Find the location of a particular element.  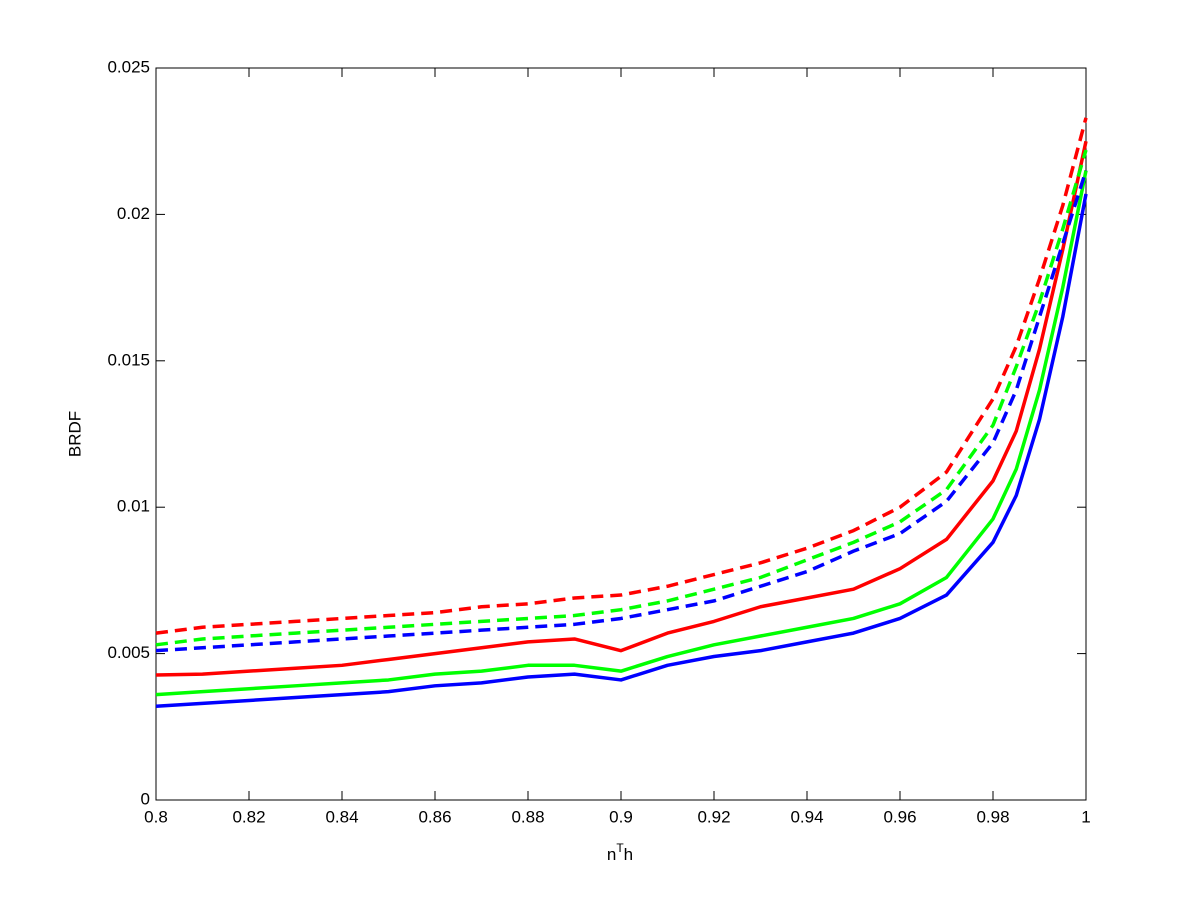

x-tick-label: 0.88 is located at coordinates (527, 816).